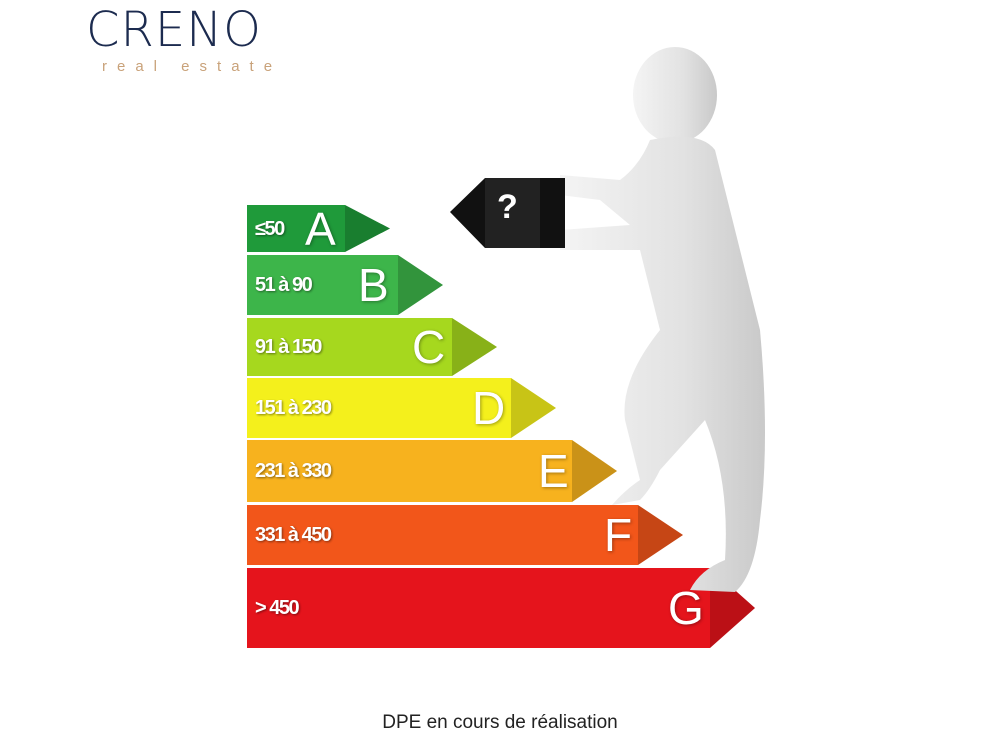  What do you see at coordinates (284, 285) in the screenshot?
I see `dpe-range-b: 51 à 90` at bounding box center [284, 285].